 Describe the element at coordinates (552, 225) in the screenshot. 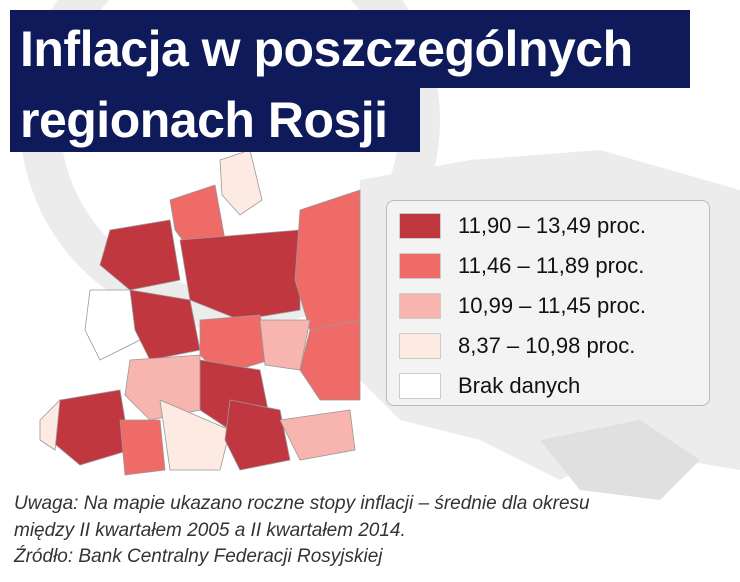

I see `legend-label: 11,90 – 13,49 proc.` at that location.